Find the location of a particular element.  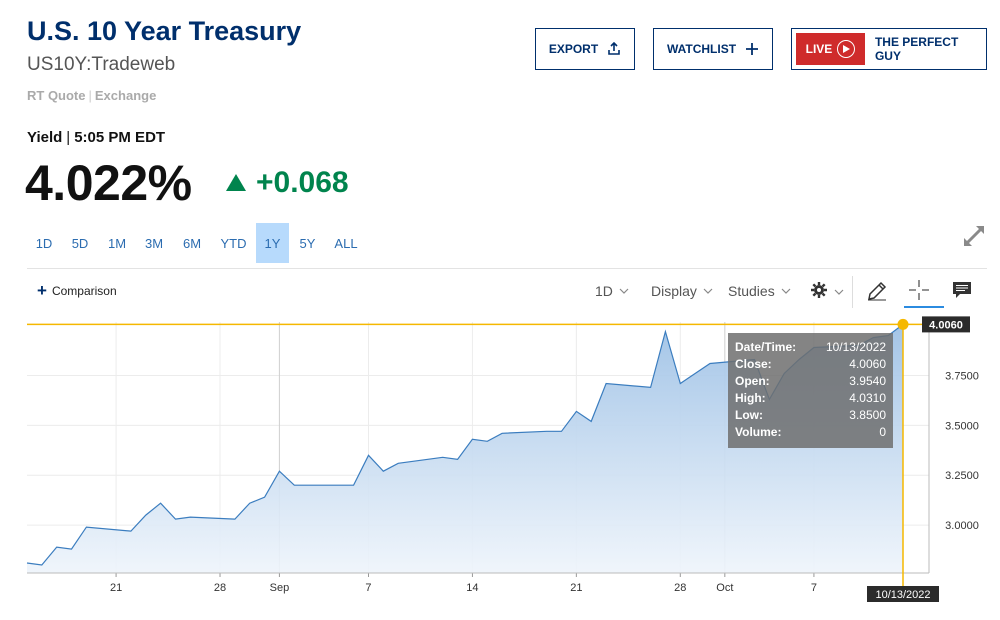

tooltip-key: Volume: is located at coordinates (758, 432).